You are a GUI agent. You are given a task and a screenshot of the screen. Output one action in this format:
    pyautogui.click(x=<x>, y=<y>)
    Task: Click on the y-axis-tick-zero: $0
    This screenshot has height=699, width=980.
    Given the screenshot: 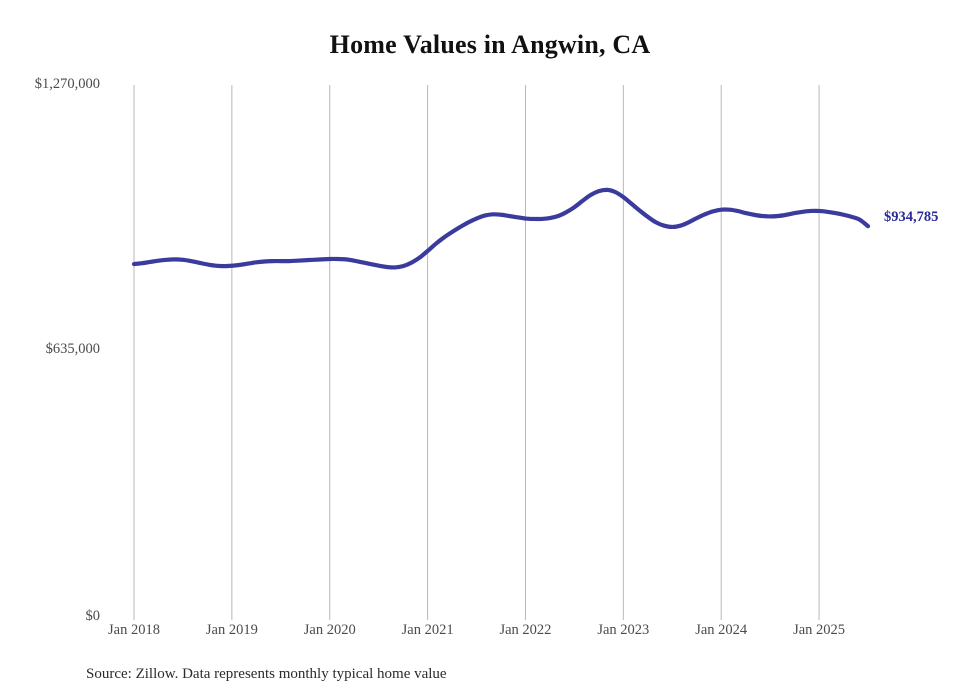 What is the action you would take?
    pyautogui.click(x=93, y=616)
    